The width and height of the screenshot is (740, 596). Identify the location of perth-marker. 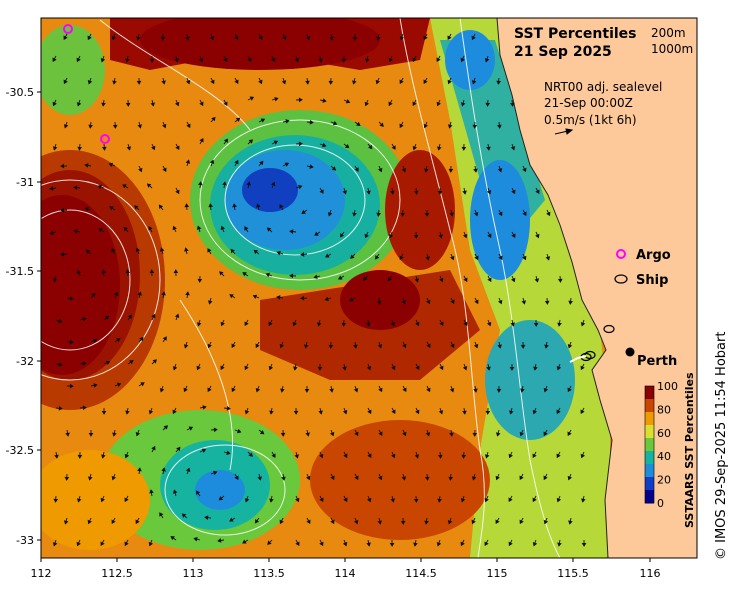
(630, 352).